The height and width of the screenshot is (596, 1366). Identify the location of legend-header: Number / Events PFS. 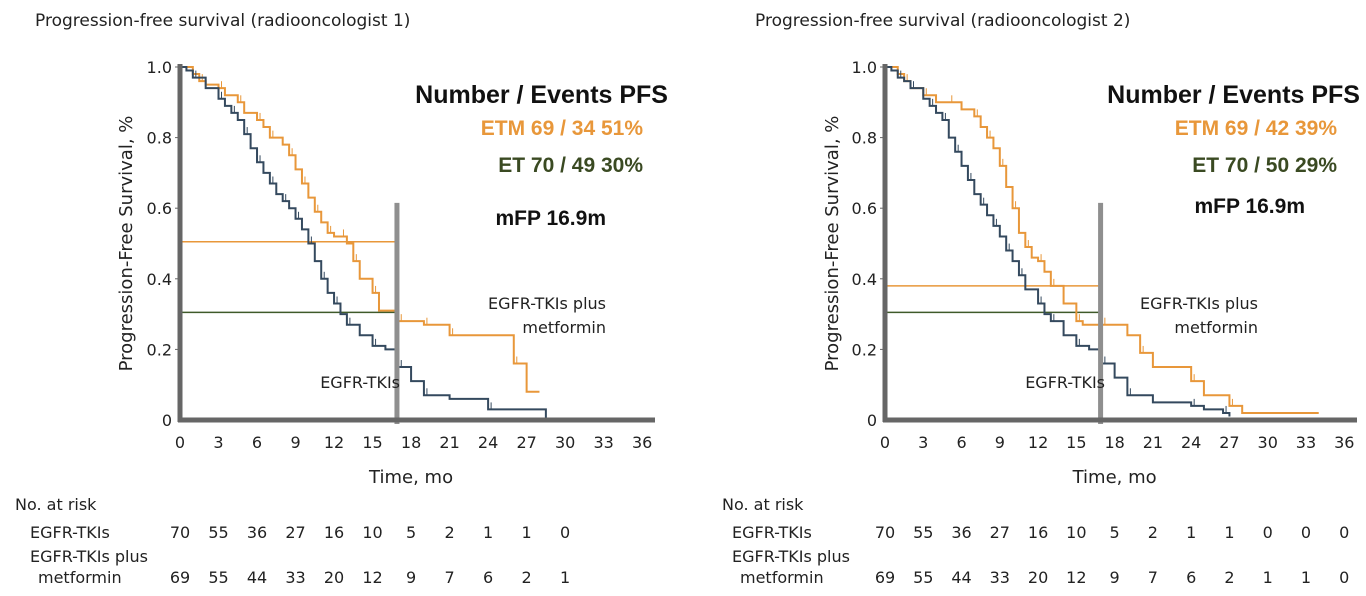
(541, 95).